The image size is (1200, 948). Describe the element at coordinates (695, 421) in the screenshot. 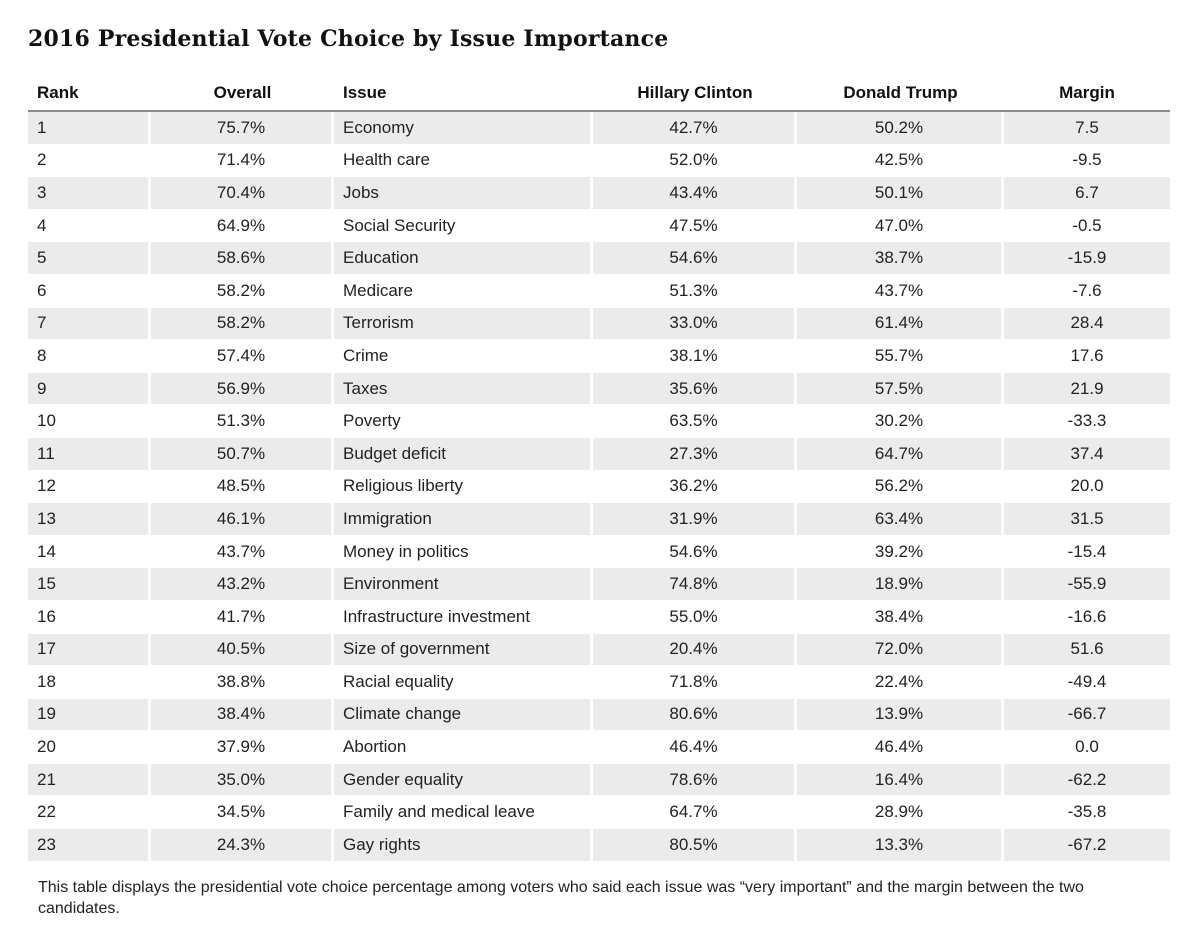

I see `cell-hillary-clinton: 63.5%` at that location.